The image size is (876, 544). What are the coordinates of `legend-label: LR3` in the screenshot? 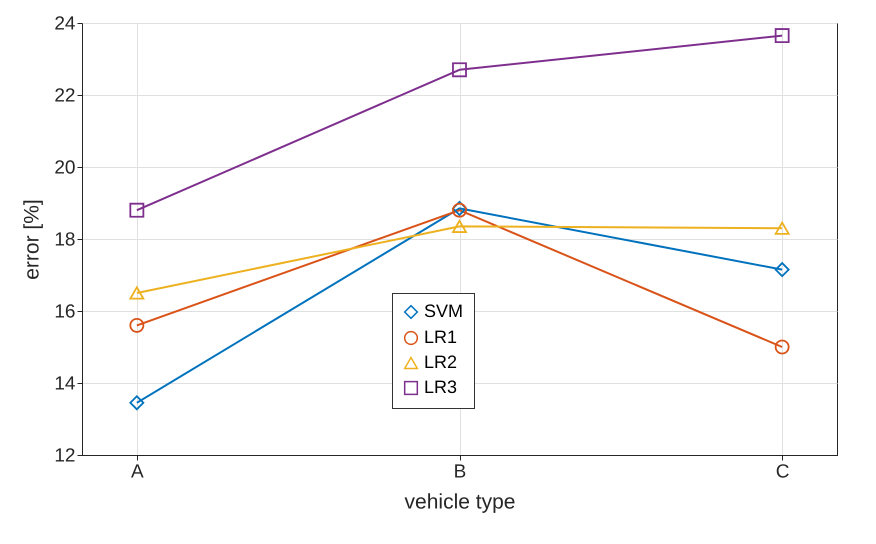 It's located at (441, 387).